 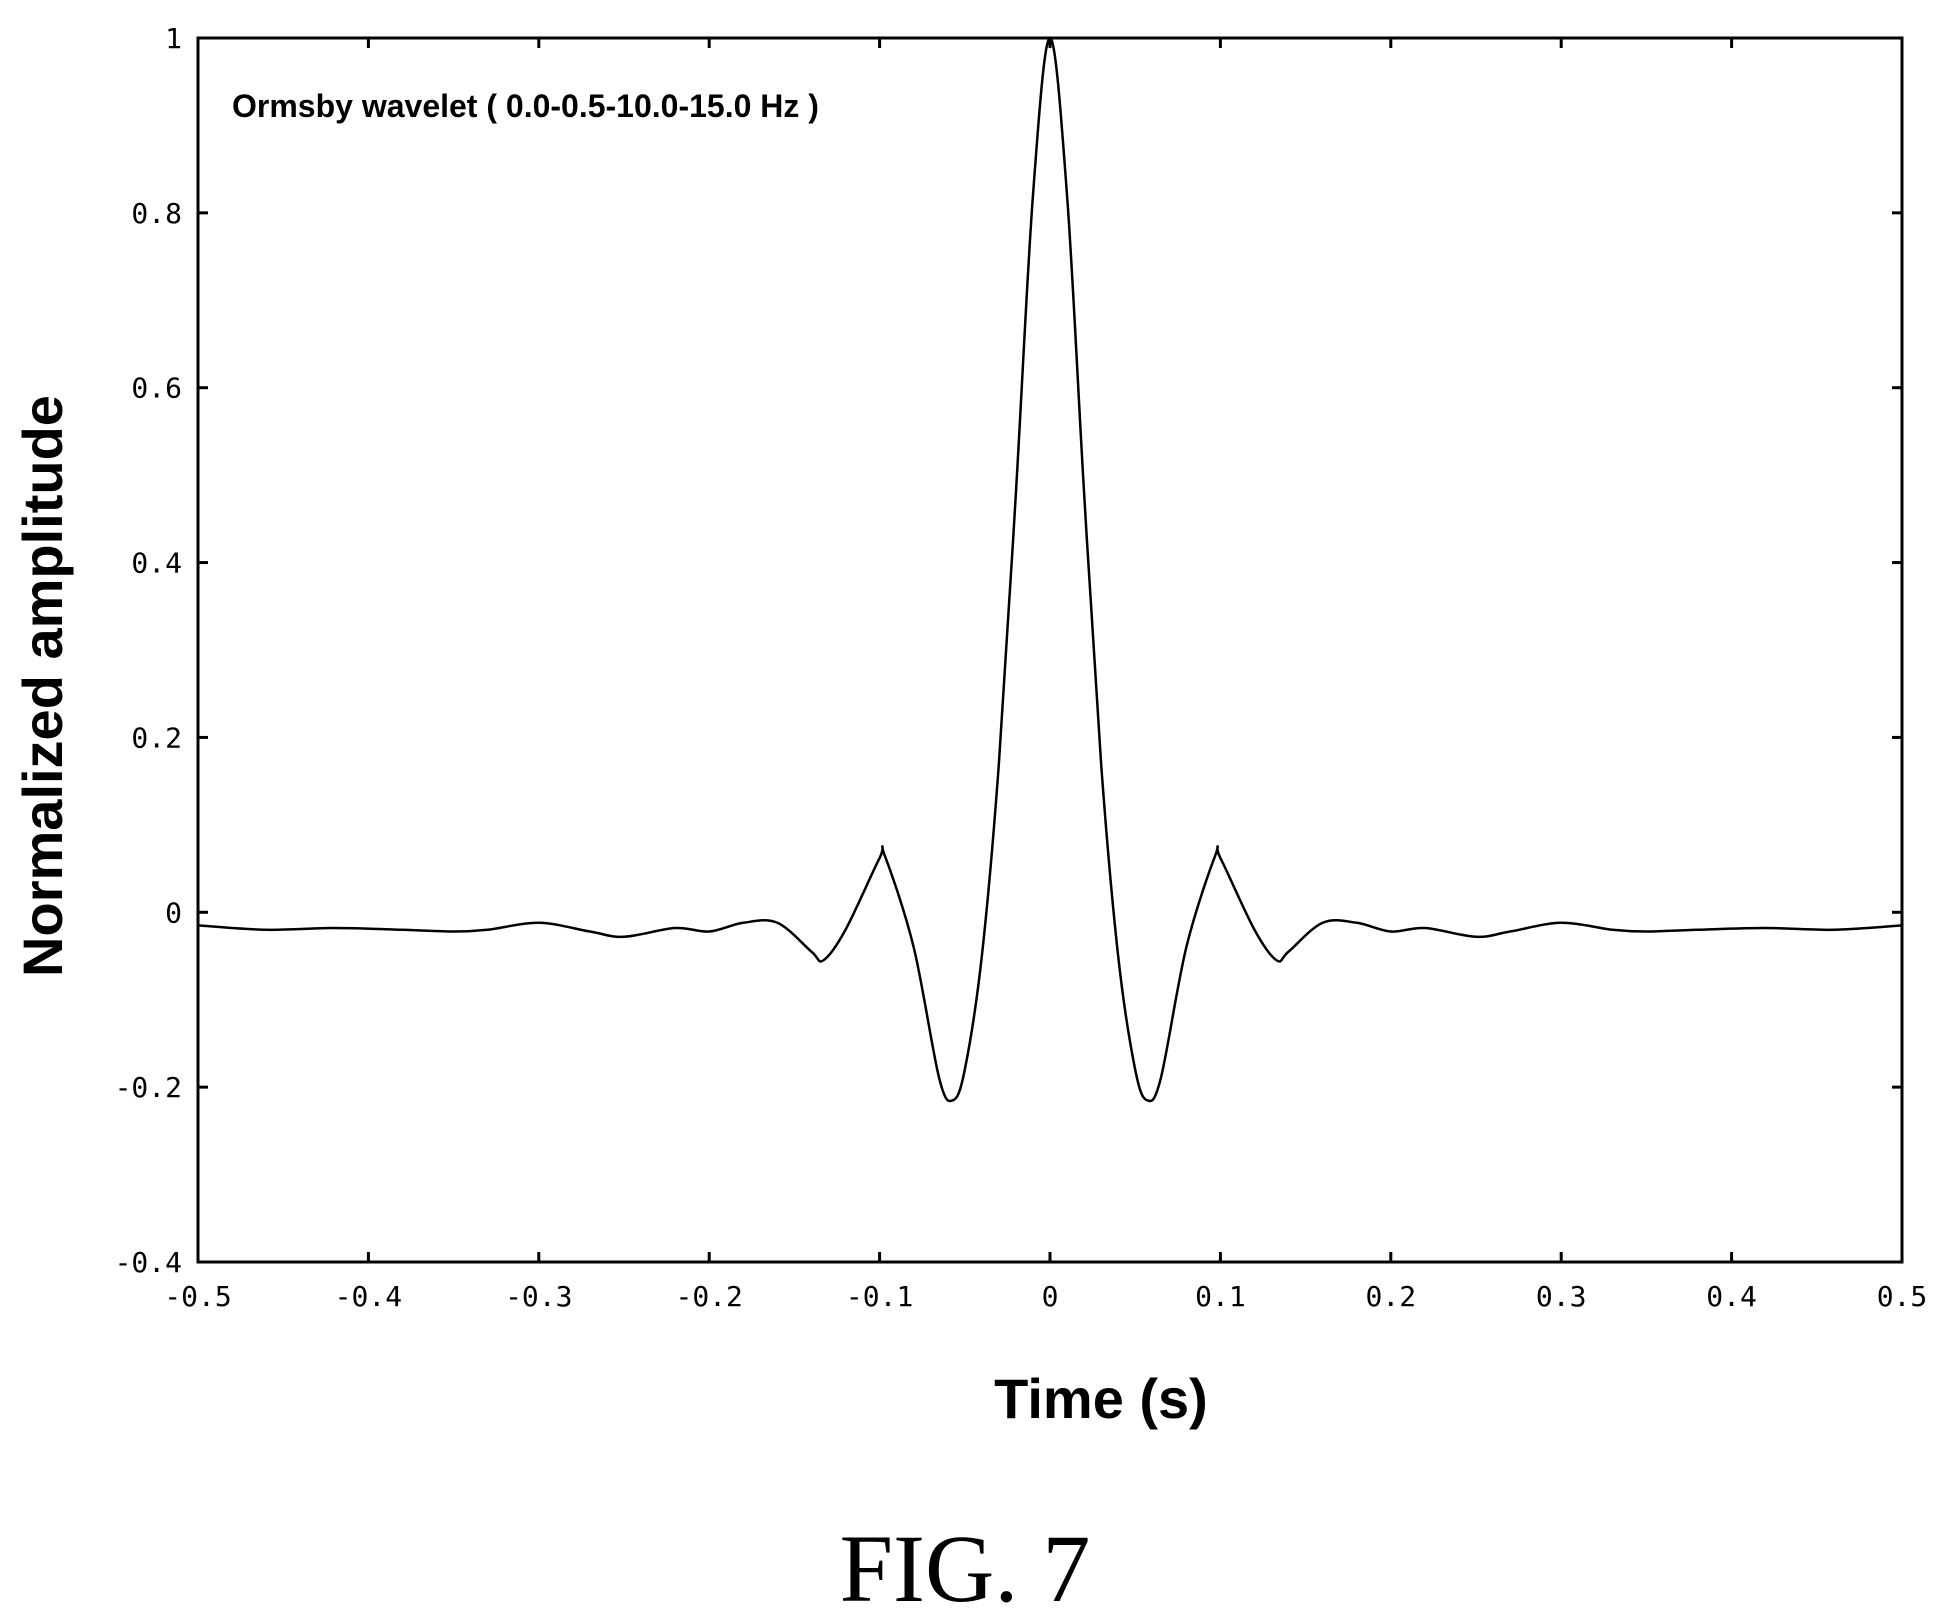 I want to click on x-tick-label: -0.3, so click(x=538, y=1296).